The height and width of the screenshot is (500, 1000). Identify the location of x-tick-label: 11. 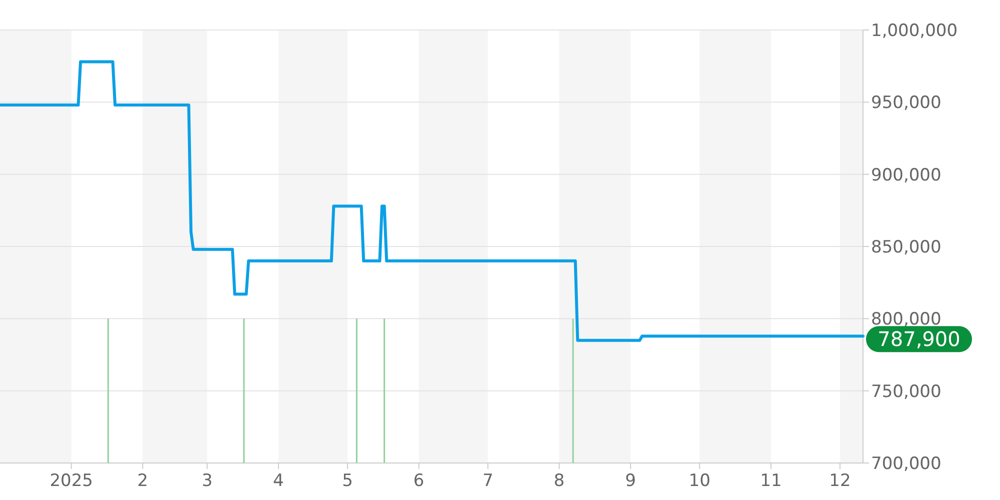
(771, 481).